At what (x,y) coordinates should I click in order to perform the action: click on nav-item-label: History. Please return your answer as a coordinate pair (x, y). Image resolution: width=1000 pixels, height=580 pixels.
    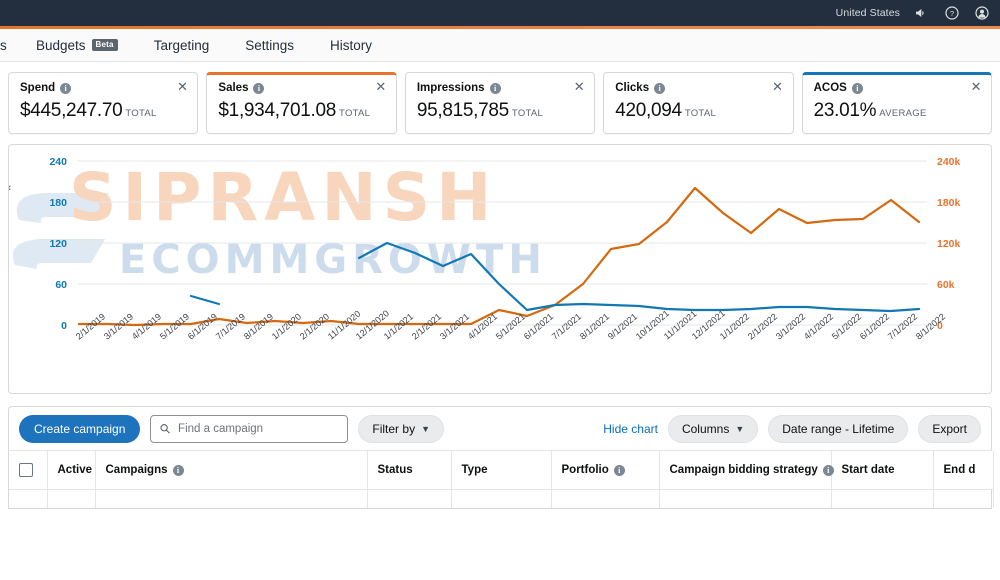
    Looking at the image, I should click on (351, 45).